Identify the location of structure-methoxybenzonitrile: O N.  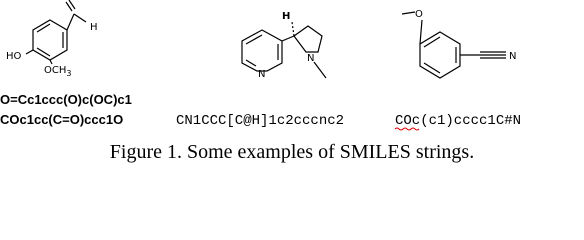
(458, 44).